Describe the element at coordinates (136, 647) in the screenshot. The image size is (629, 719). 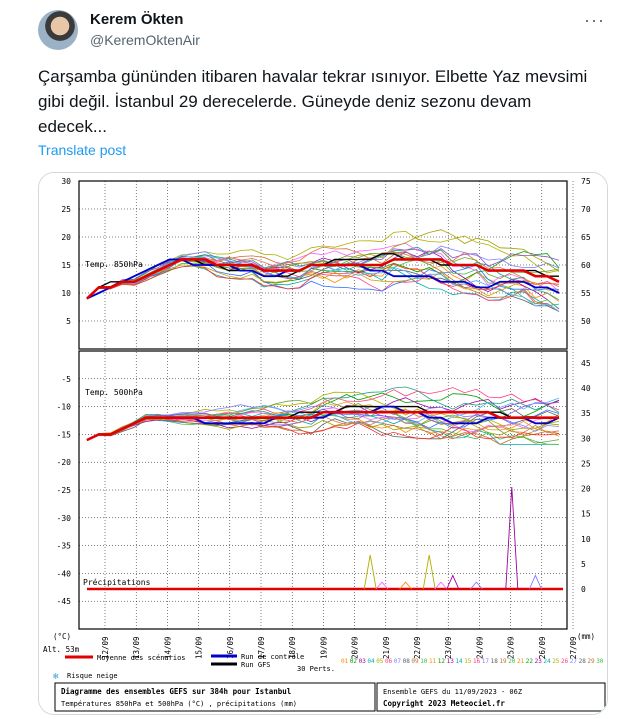
I see `x-tick-label: 13/09` at that location.